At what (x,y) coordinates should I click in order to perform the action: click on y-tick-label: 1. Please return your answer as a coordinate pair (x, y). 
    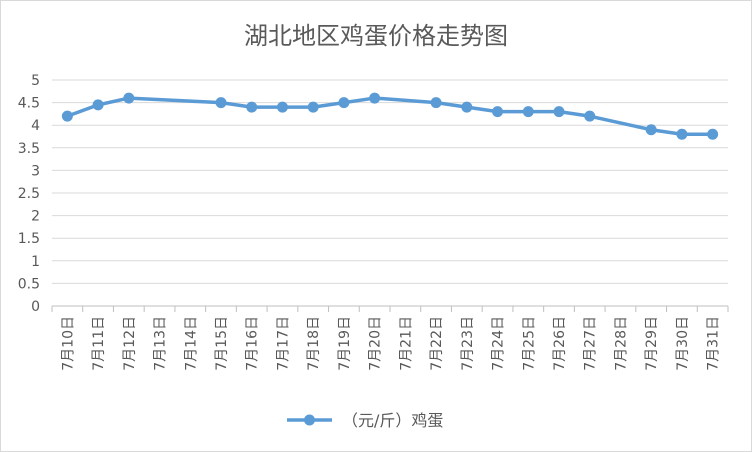
    Looking at the image, I should click on (35, 262).